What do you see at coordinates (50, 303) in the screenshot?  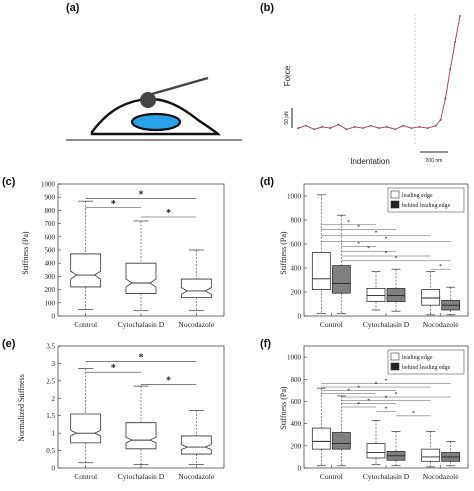 I see `y-tick-label: 100` at bounding box center [50, 303].